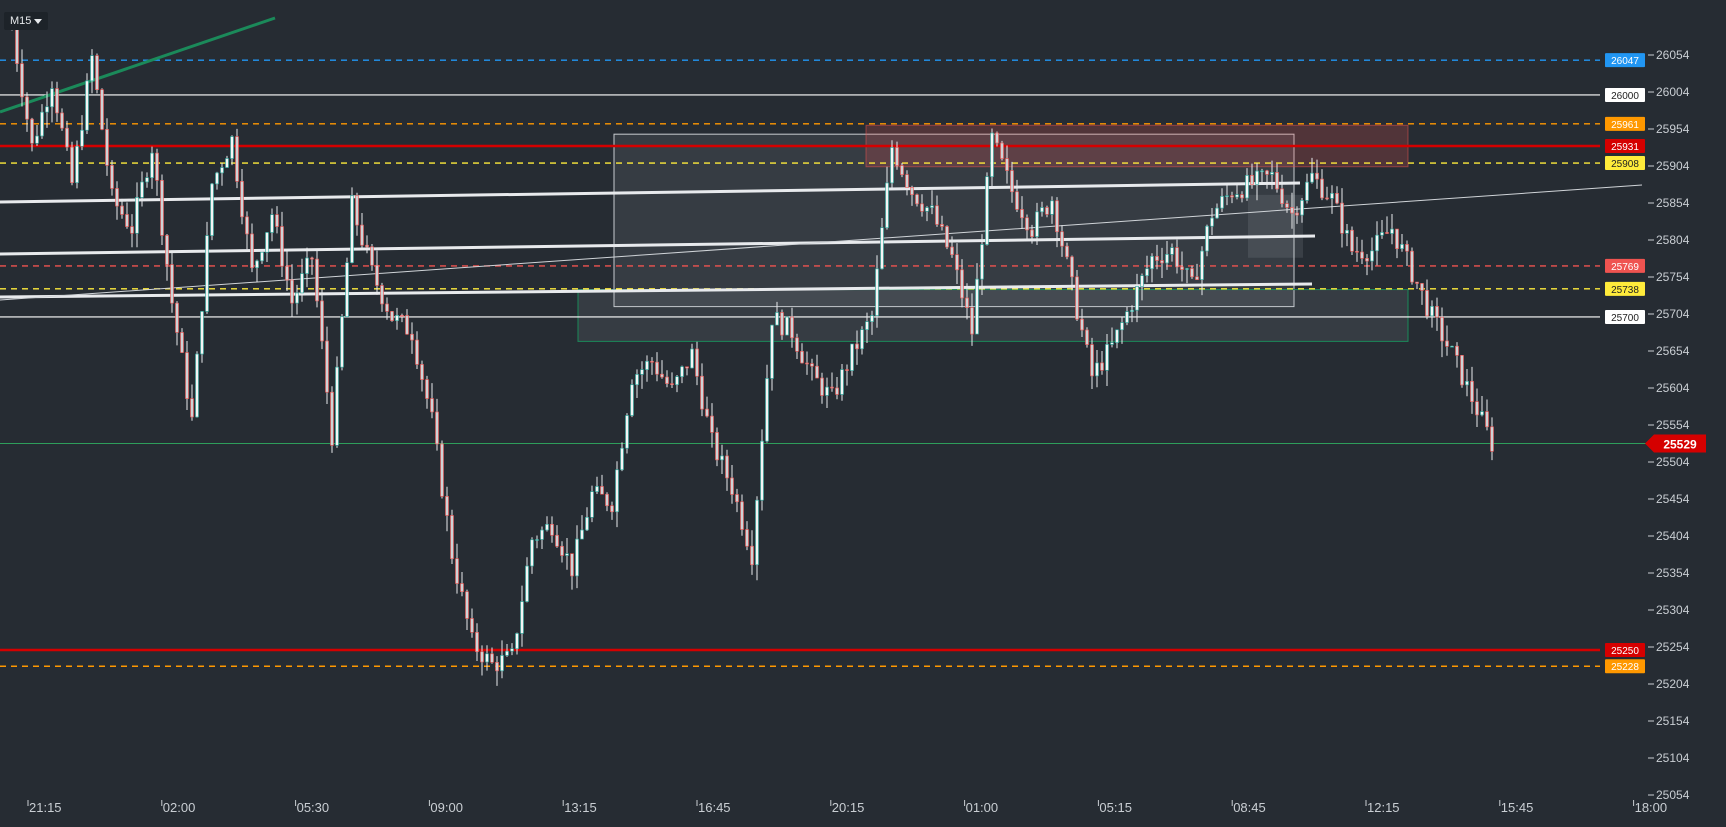 The image size is (1726, 827). I want to click on timeframe-selector: M15, so click(26, 21).